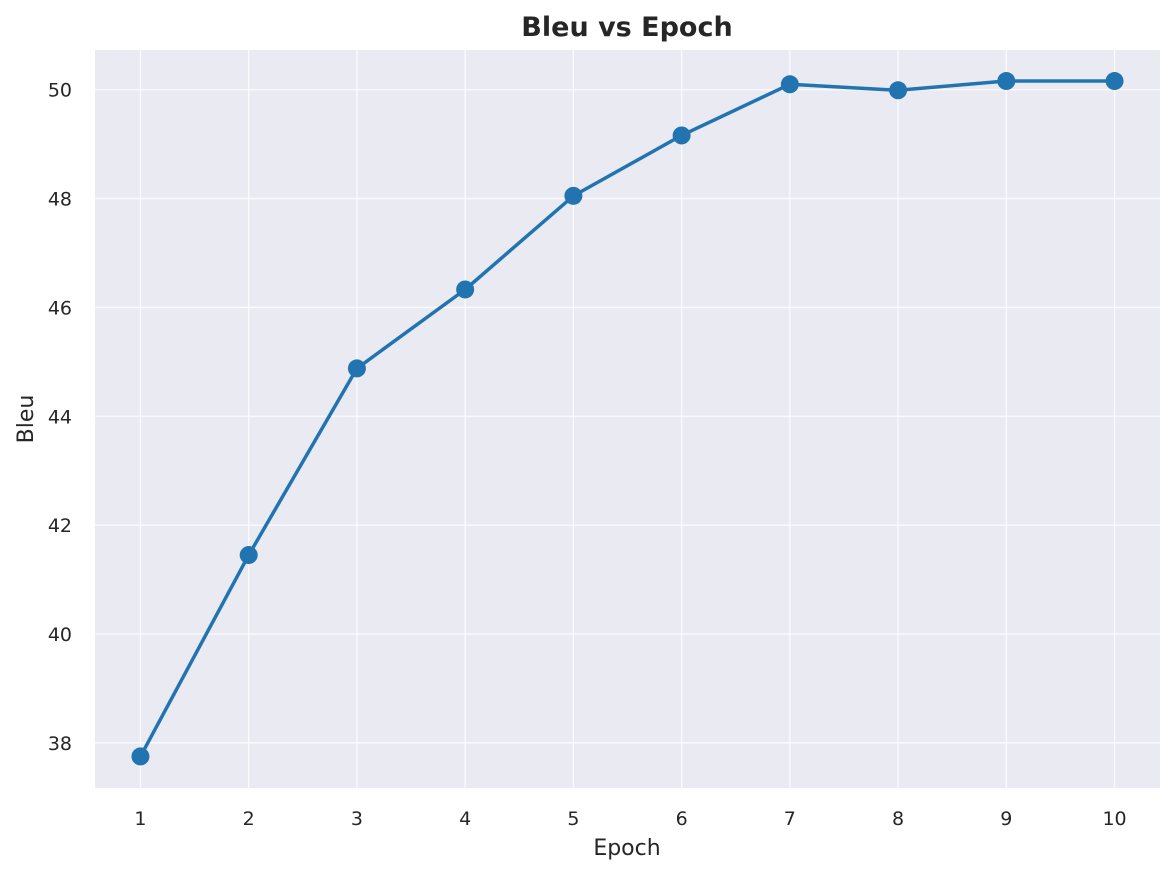 The image size is (1175, 875). I want to click on x-tick-label: 6, so click(682, 819).